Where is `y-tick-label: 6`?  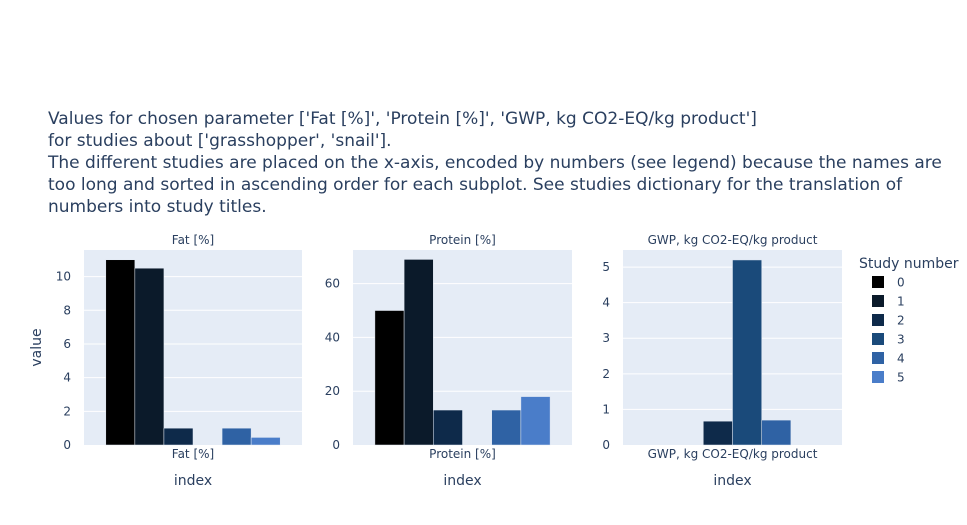
y-tick-label: 6 is located at coordinates (67, 344).